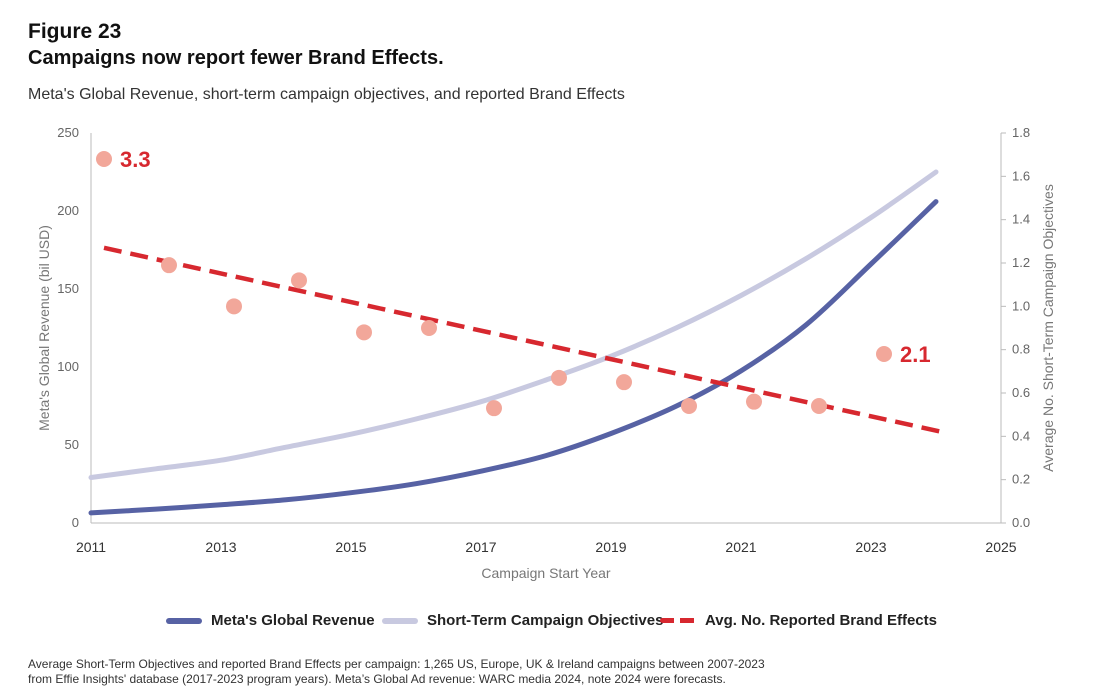 This screenshot has height=700, width=1120. Describe the element at coordinates (135, 159) in the screenshot. I see `annotation-start-value: 3.3` at that location.